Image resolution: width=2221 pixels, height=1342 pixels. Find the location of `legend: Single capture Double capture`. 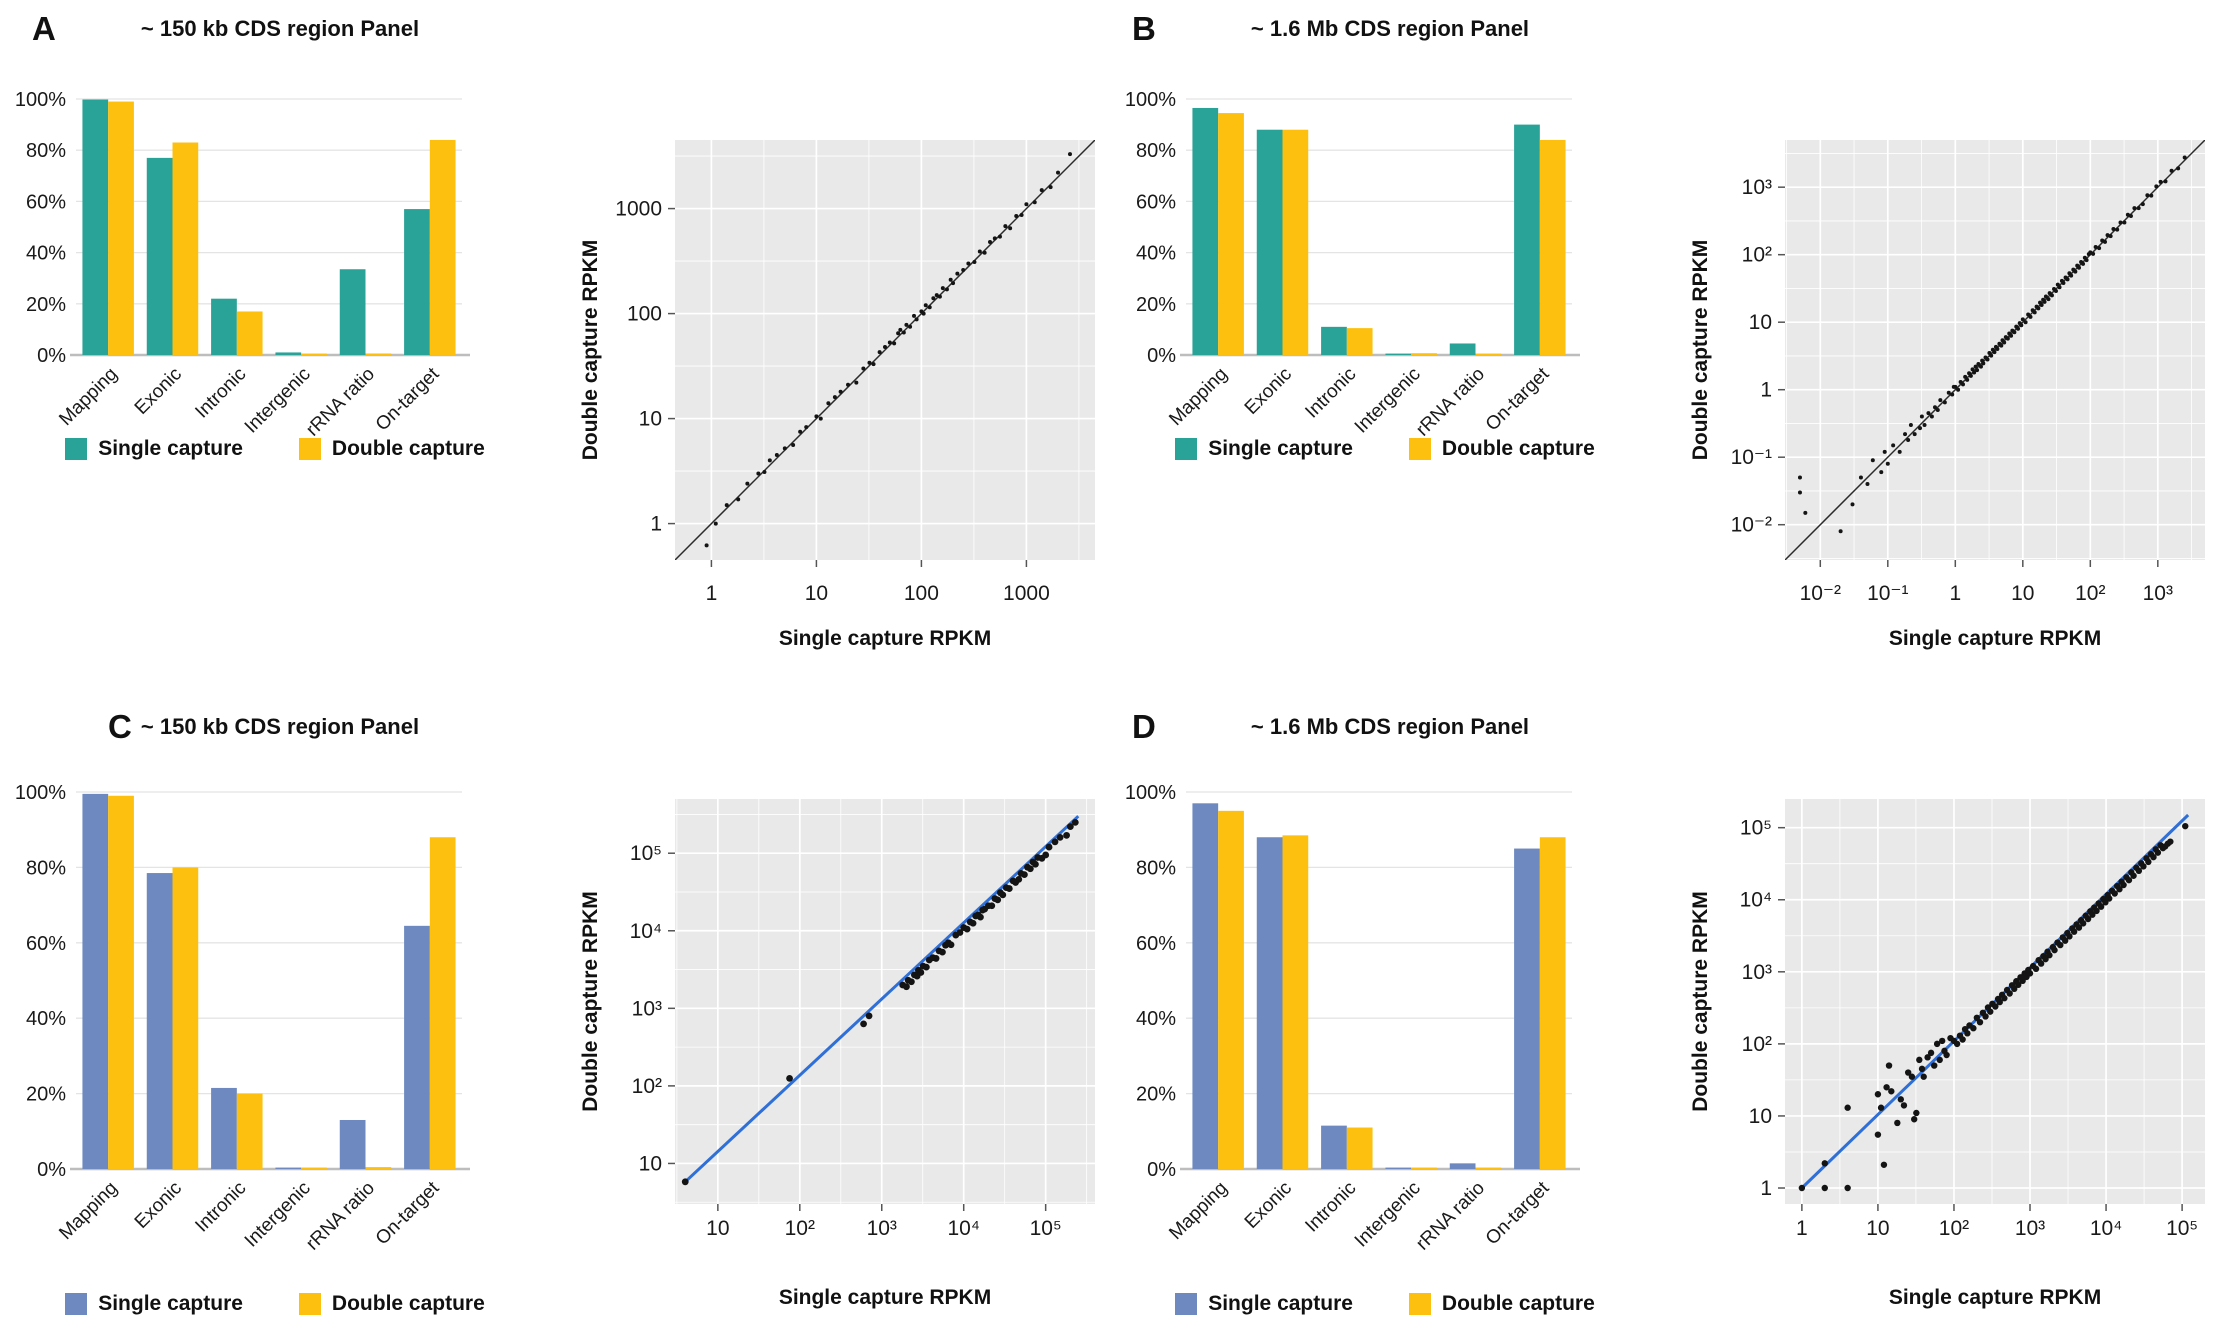

legend: Single capture Double capture is located at coordinates (1385, 449).